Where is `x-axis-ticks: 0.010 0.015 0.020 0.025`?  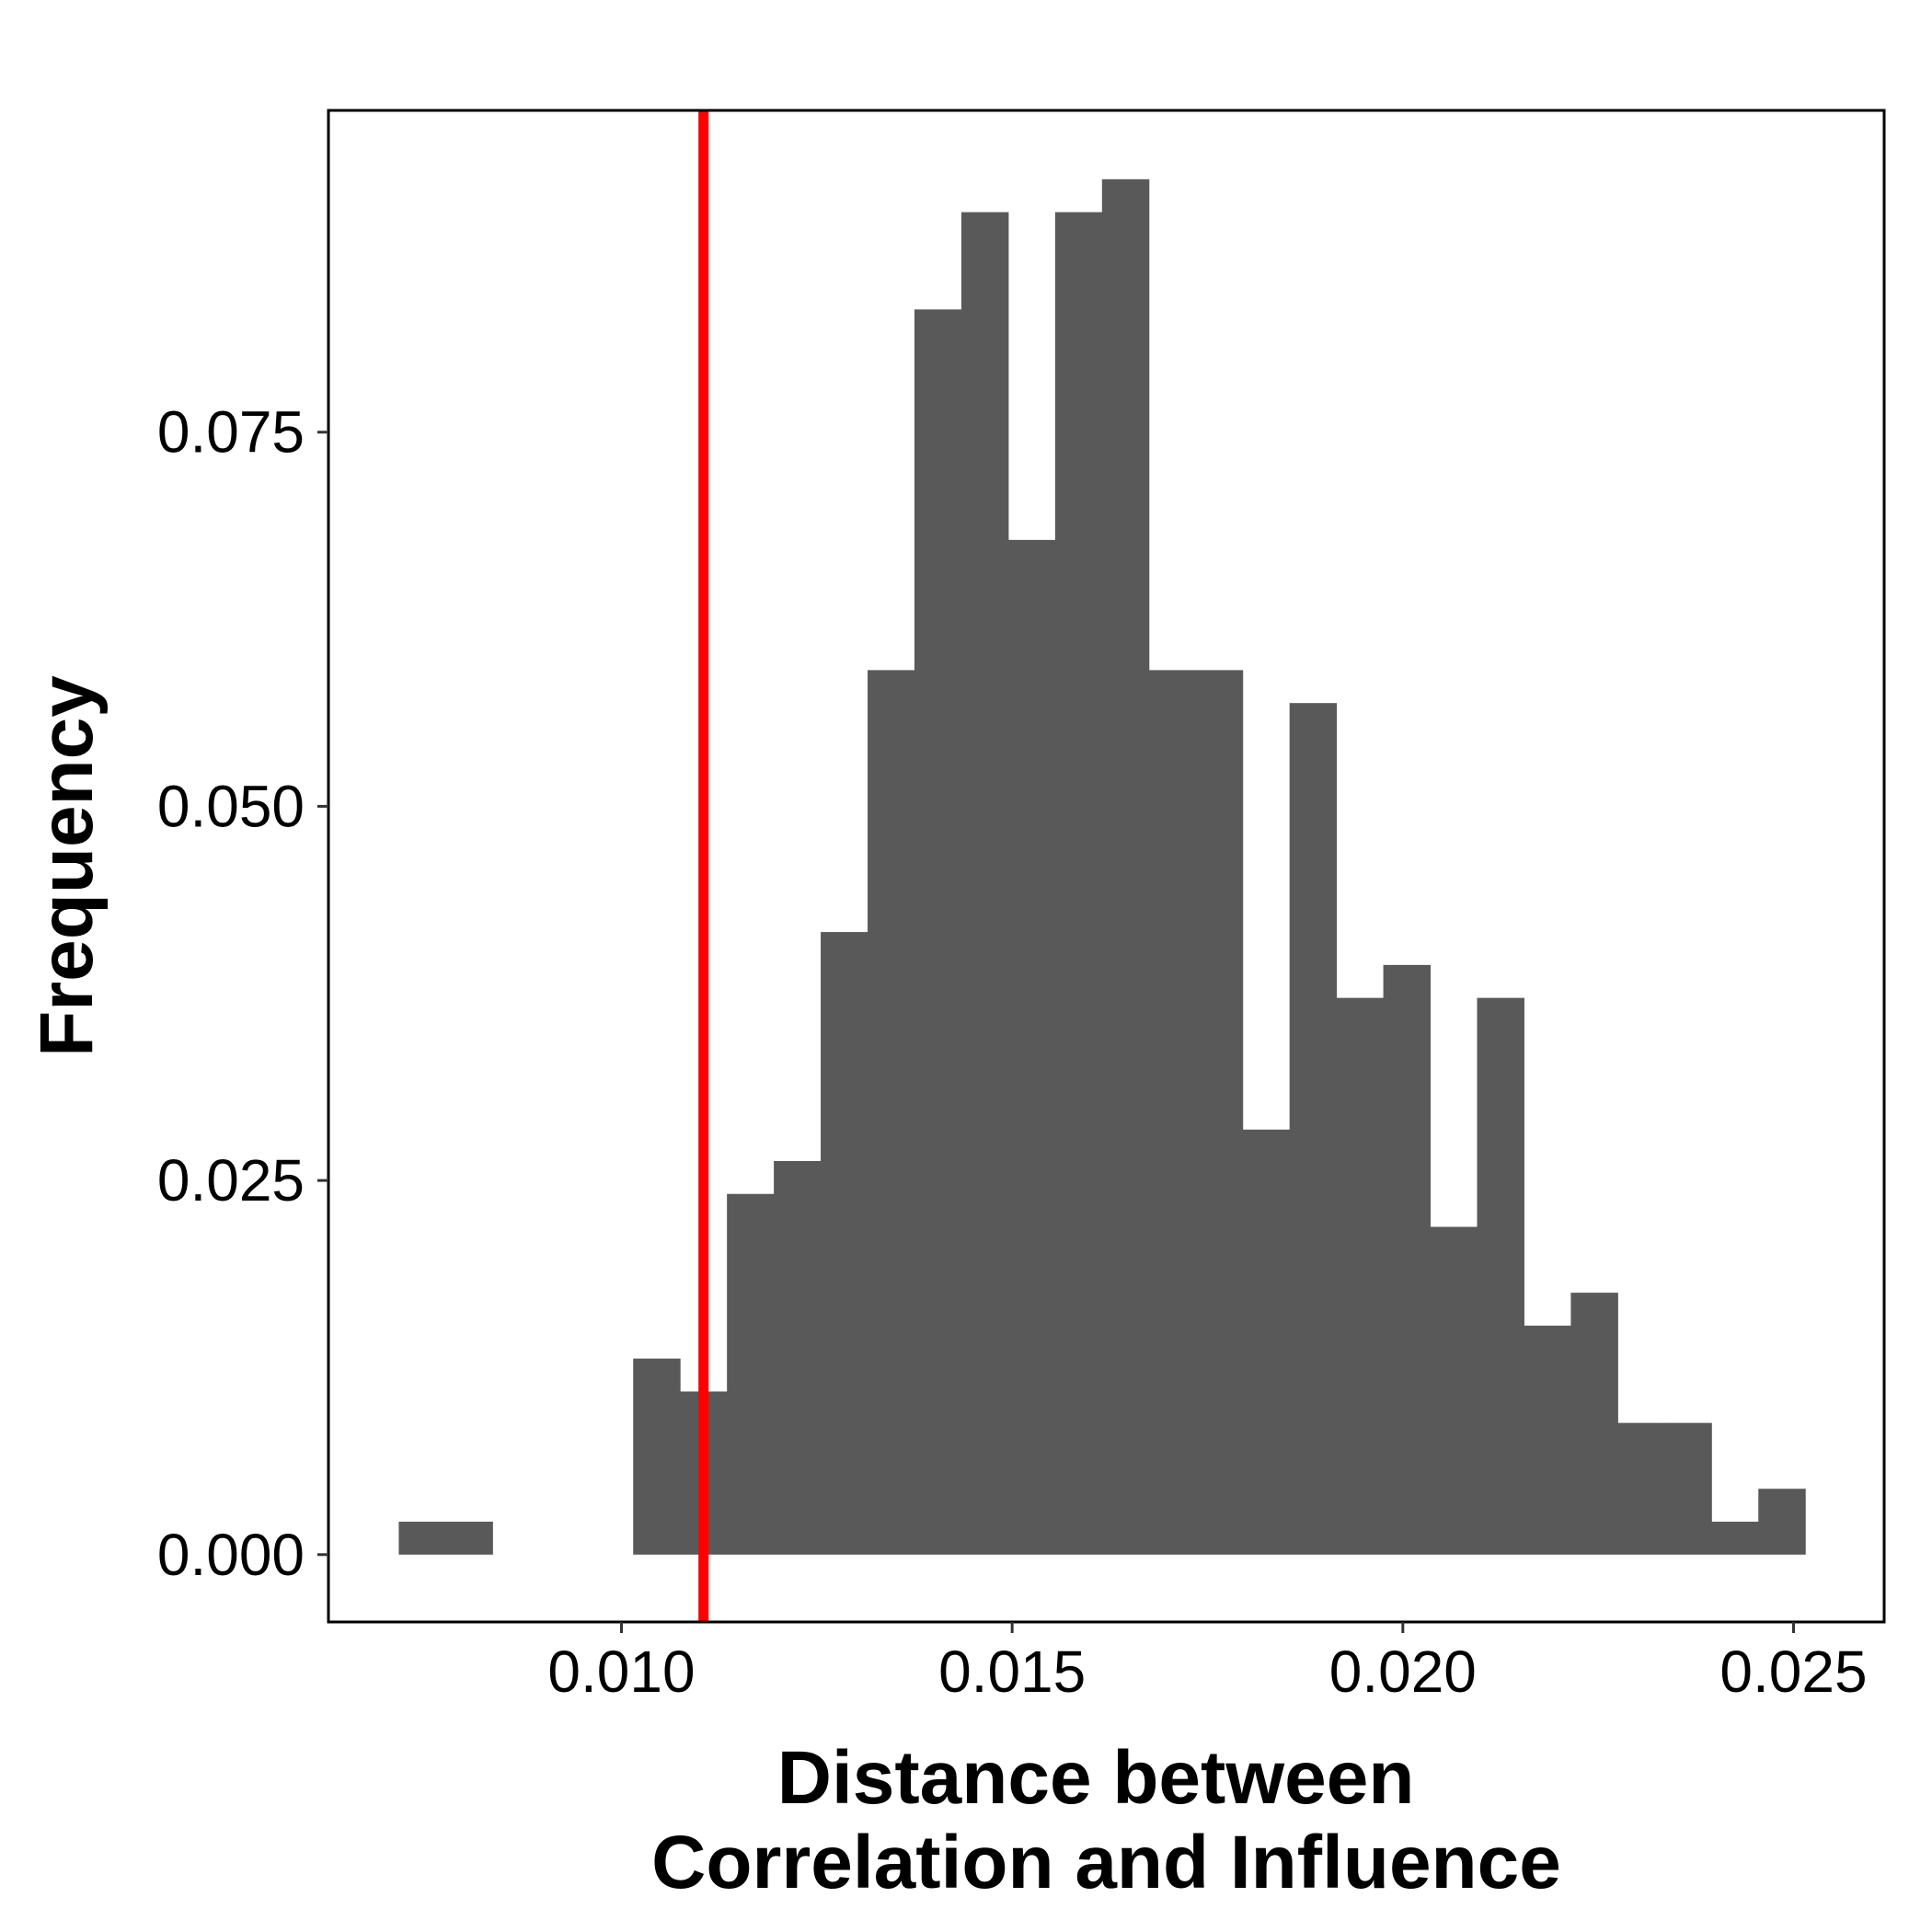 x-axis-ticks: 0.010 0.015 0.020 0.025 is located at coordinates (1207, 1663).